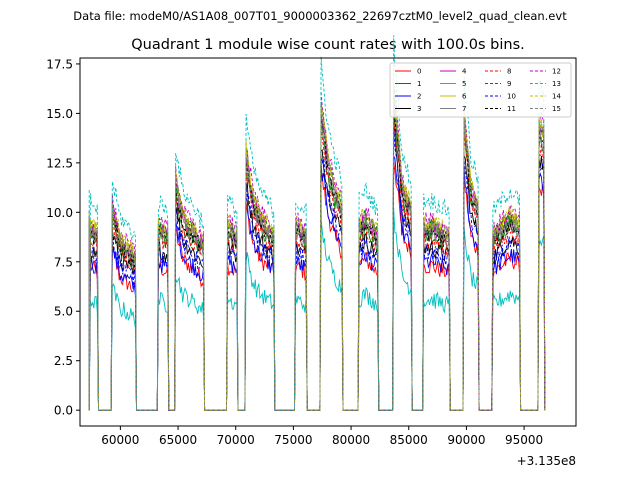 This screenshot has height=480, width=640. Describe the element at coordinates (464, 72) in the screenshot. I see `legend-label-4: 4` at that location.